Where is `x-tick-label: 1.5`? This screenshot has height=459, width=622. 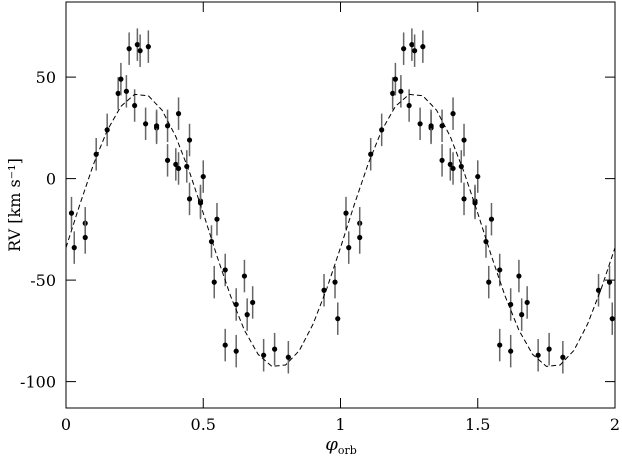
x-tick-label: 1.5 is located at coordinates (477, 424).